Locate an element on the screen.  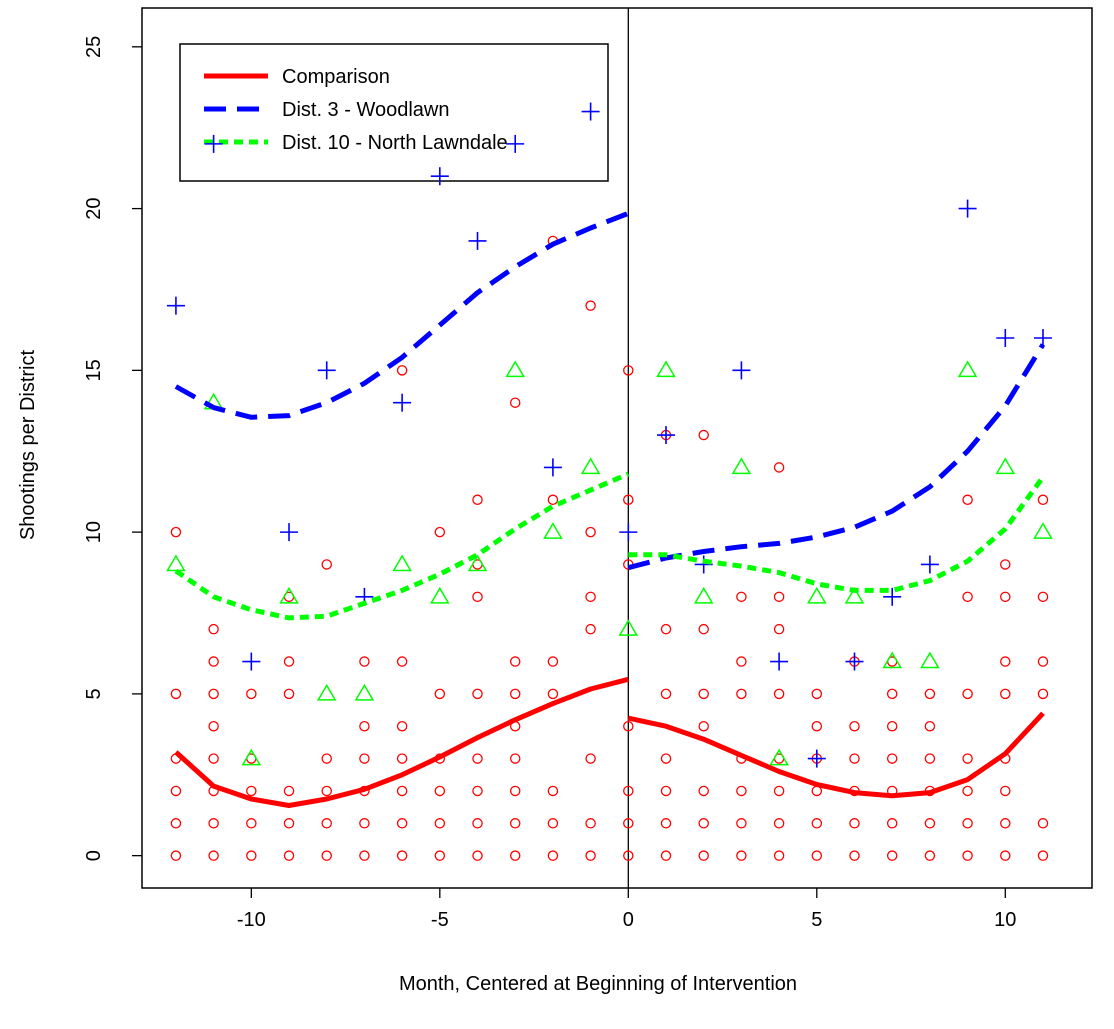
trend-line-post-plus is located at coordinates (836, 457).